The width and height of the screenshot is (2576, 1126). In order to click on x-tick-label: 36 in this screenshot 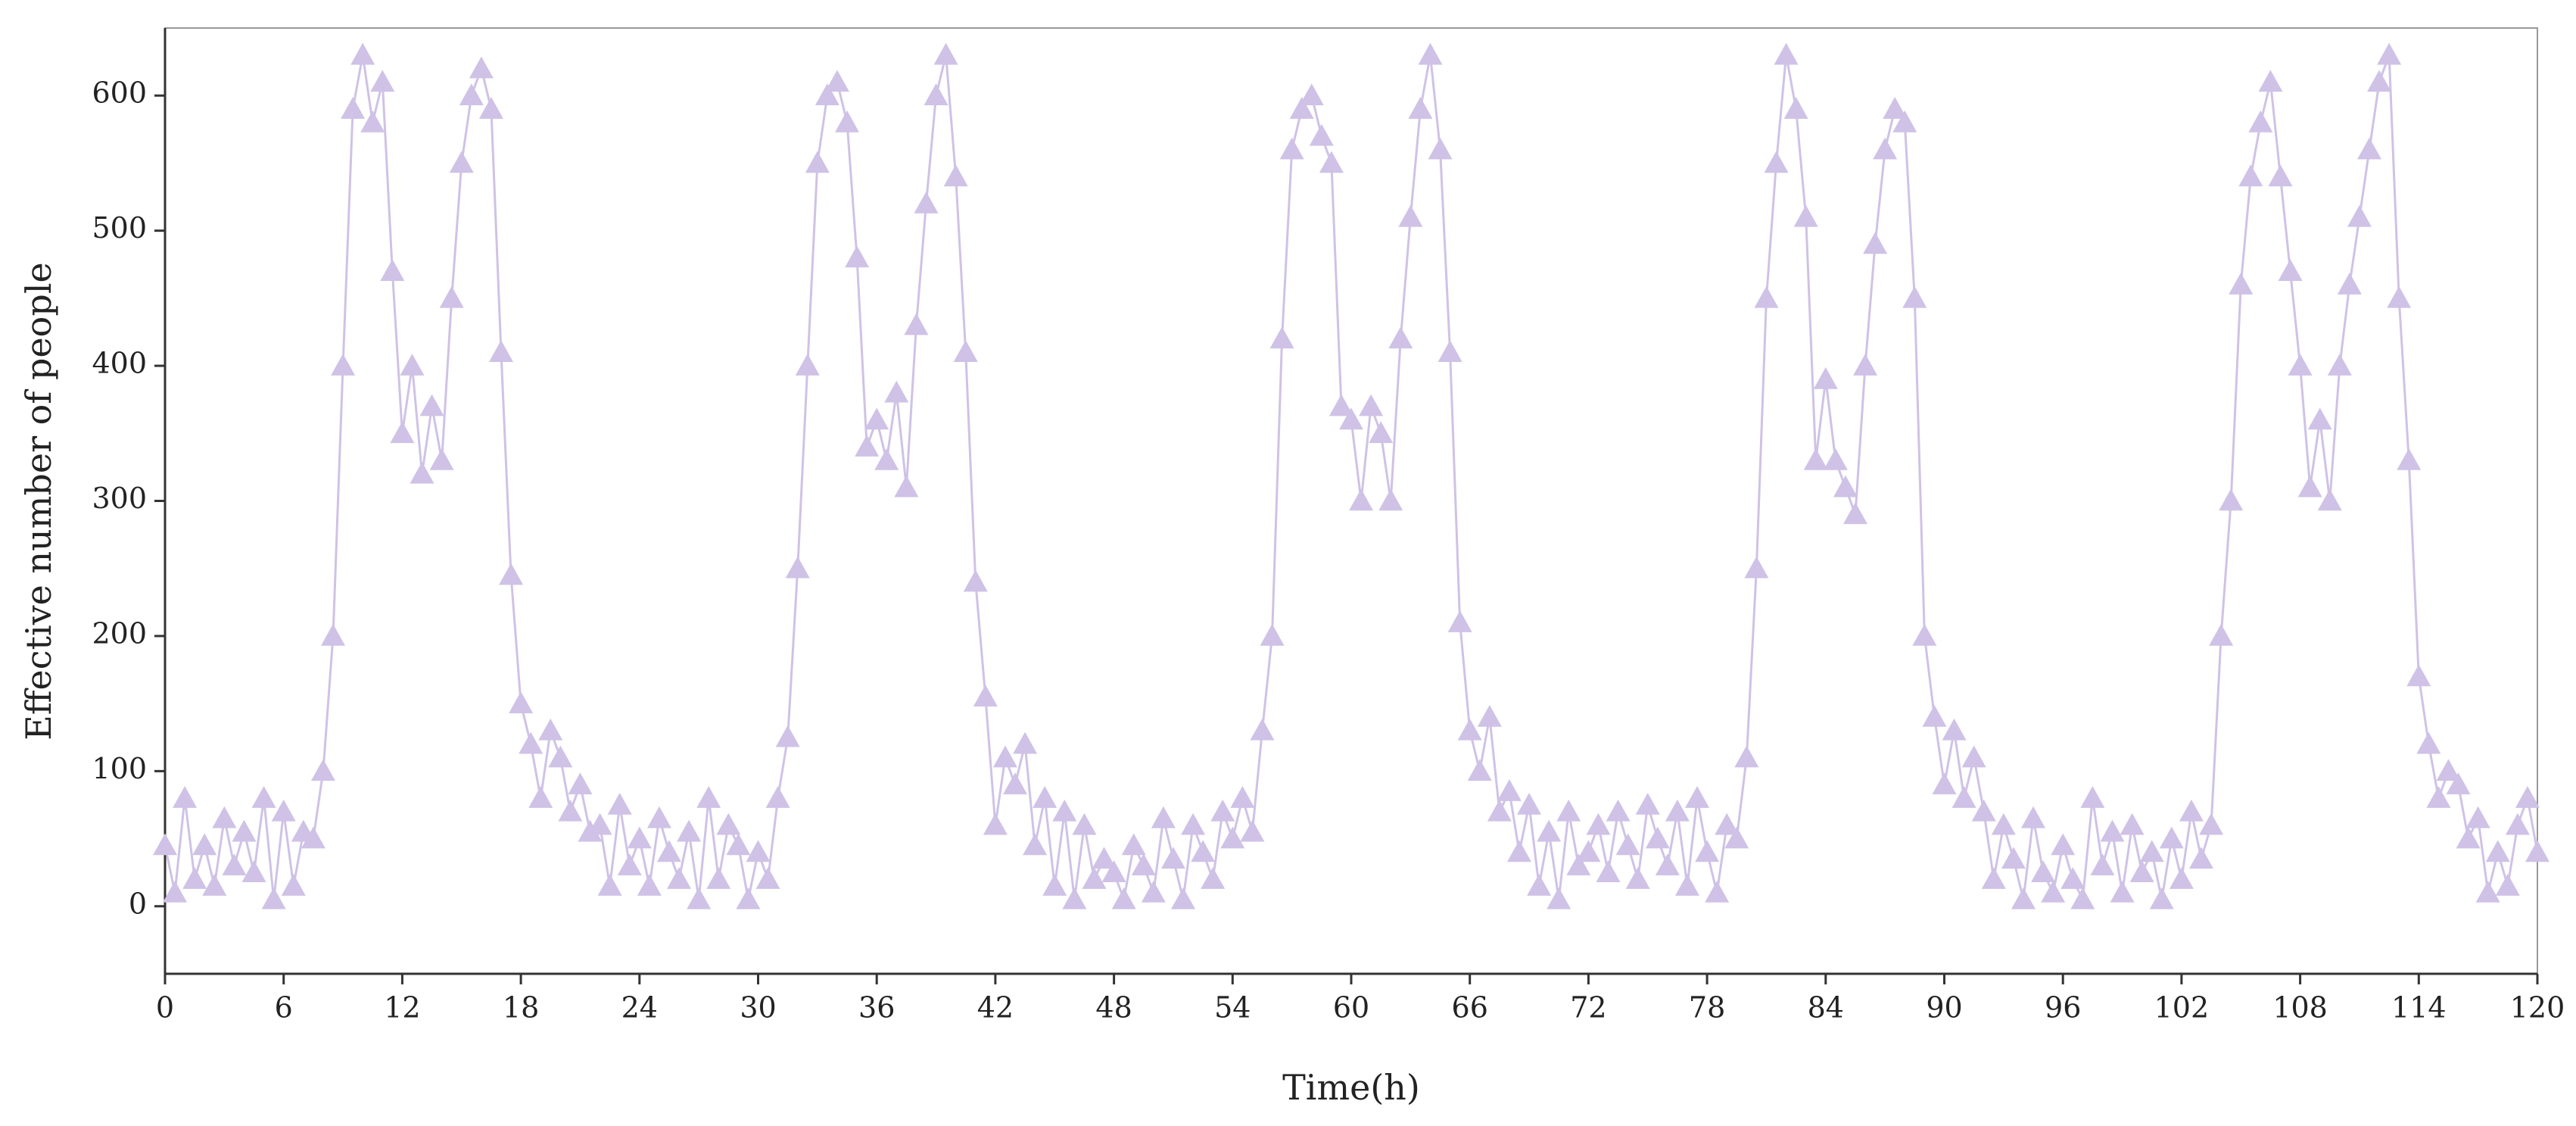, I will do `click(876, 1008)`.